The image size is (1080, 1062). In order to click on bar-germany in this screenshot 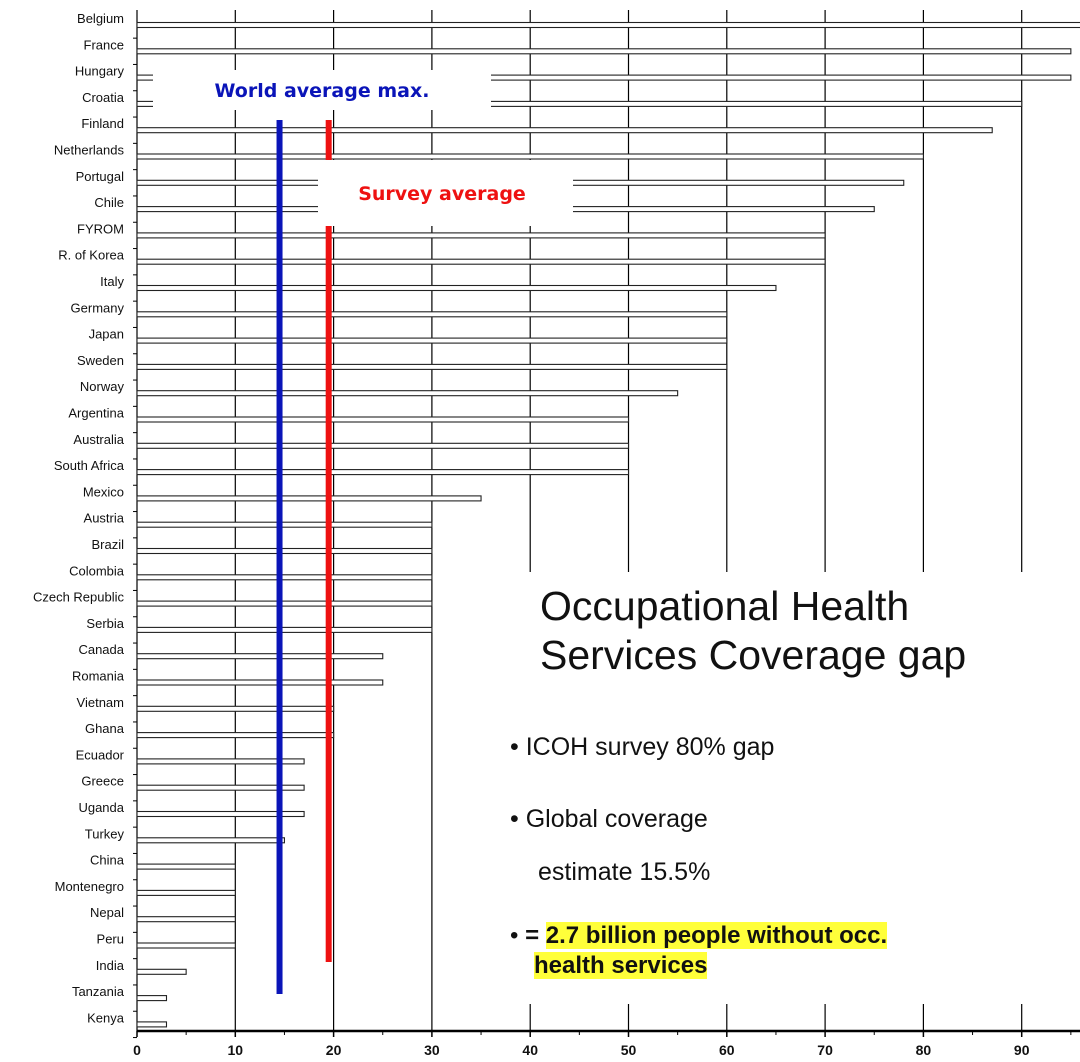, I will do `click(432, 314)`.